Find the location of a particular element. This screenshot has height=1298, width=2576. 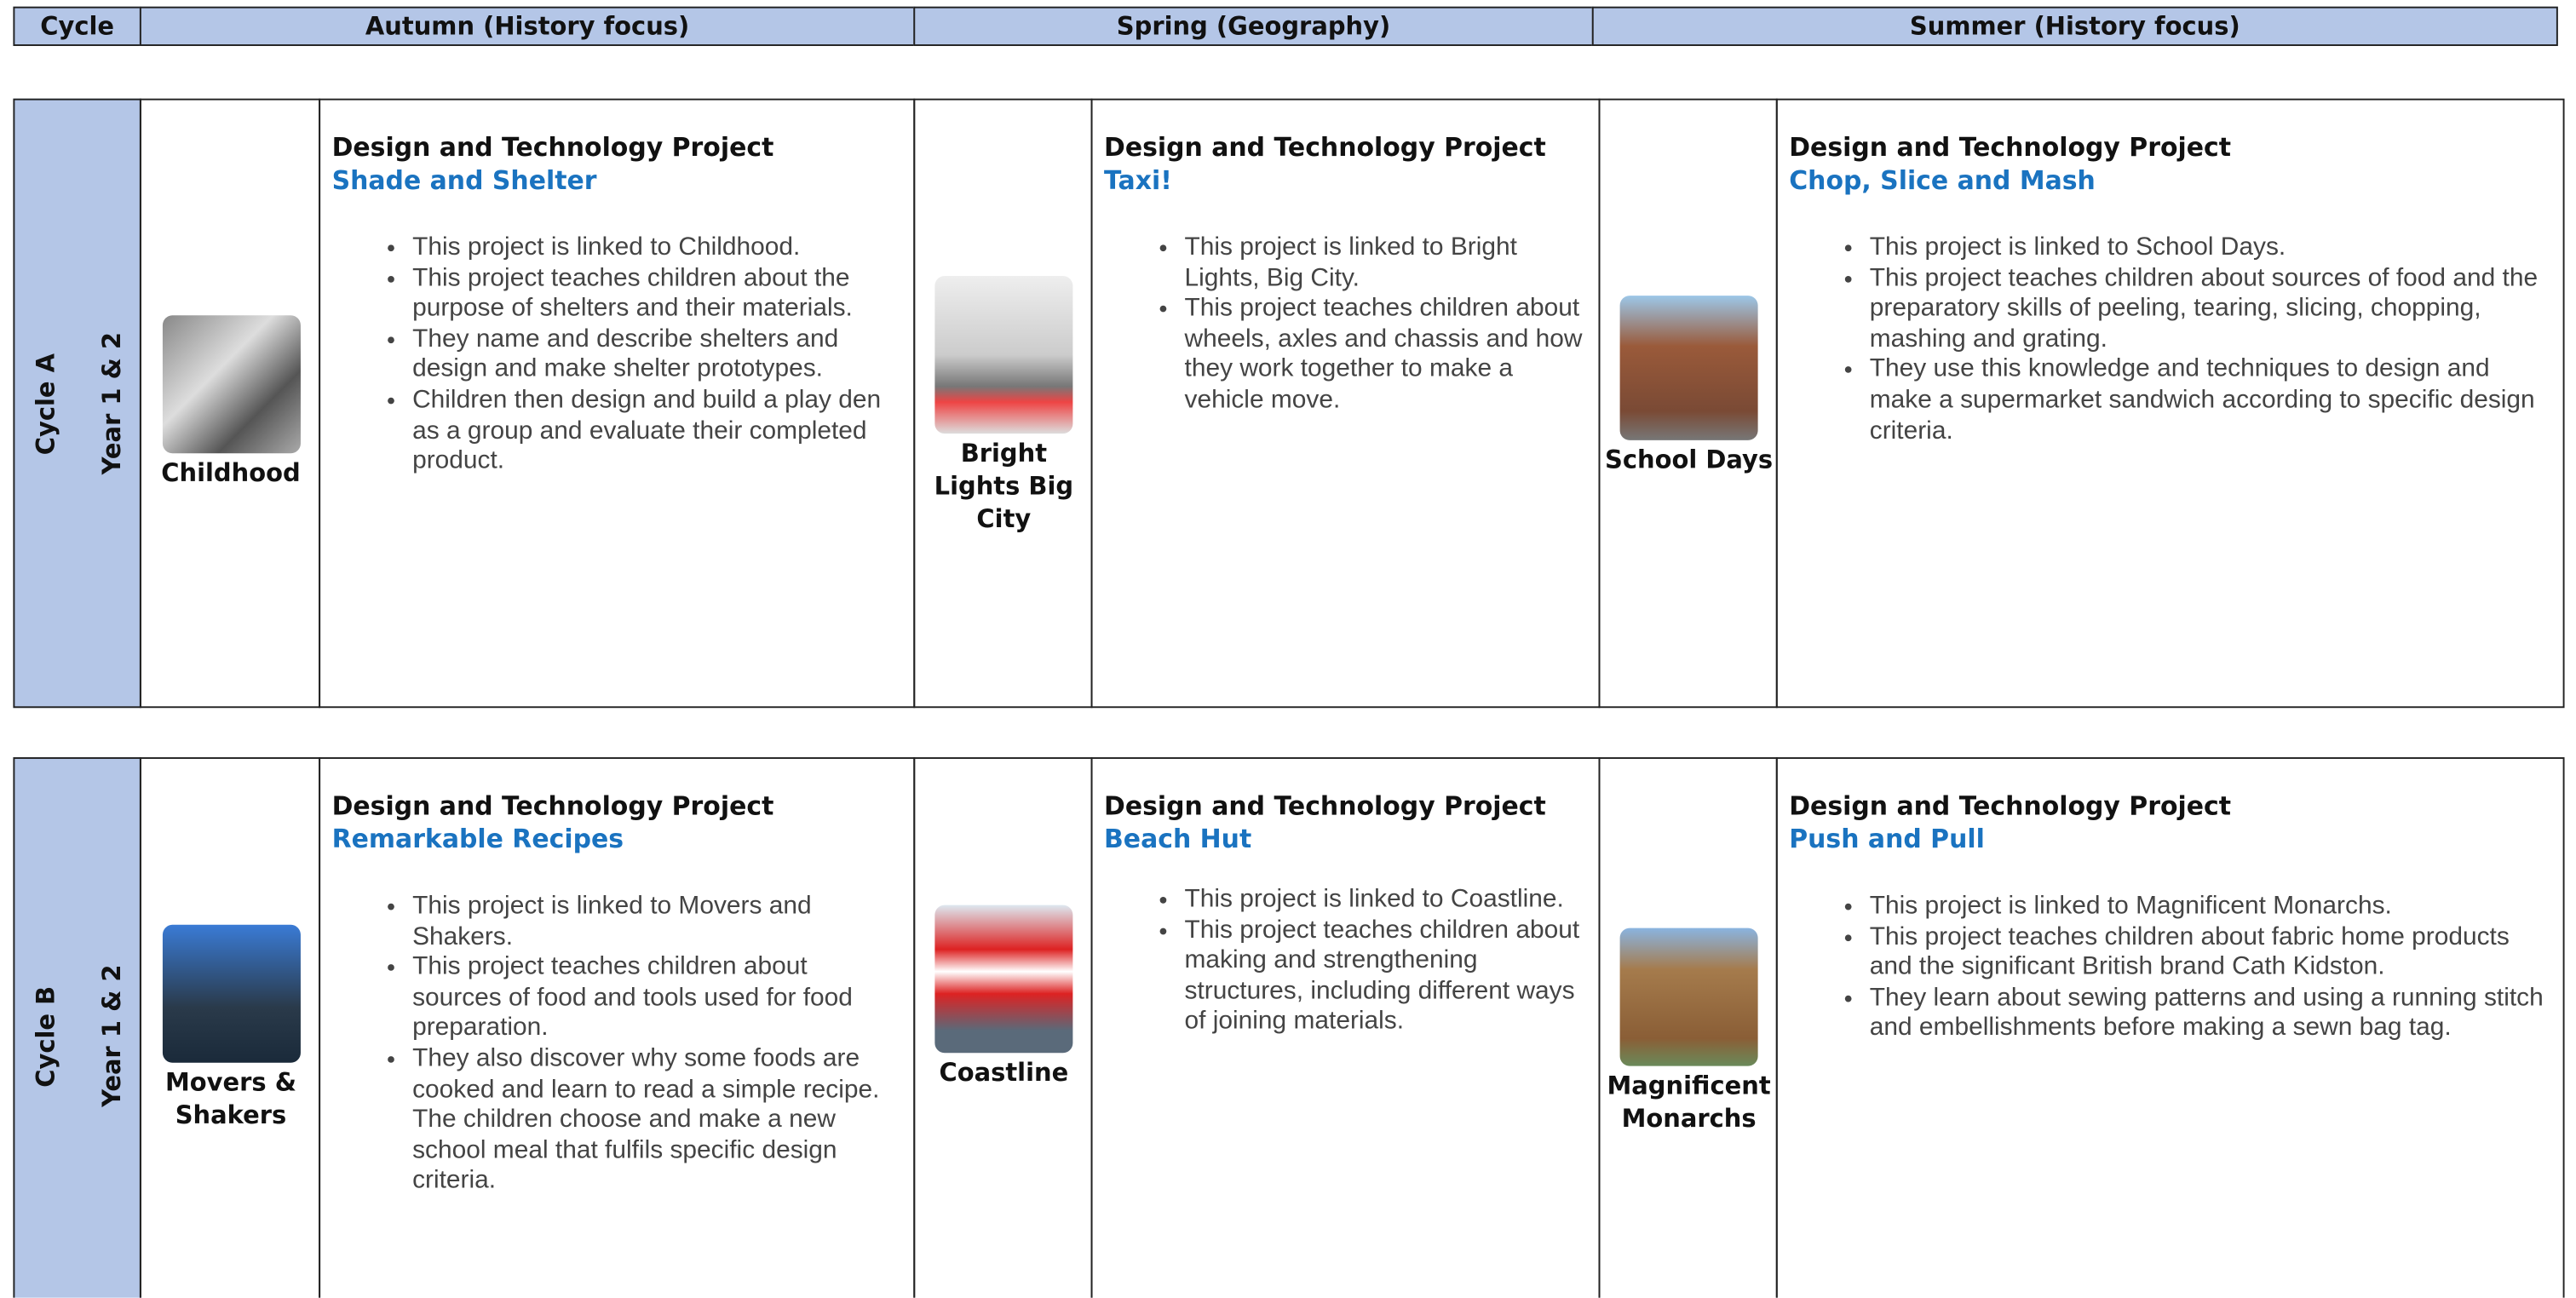

cycle-label: Cycle A is located at coordinates (46, 403).